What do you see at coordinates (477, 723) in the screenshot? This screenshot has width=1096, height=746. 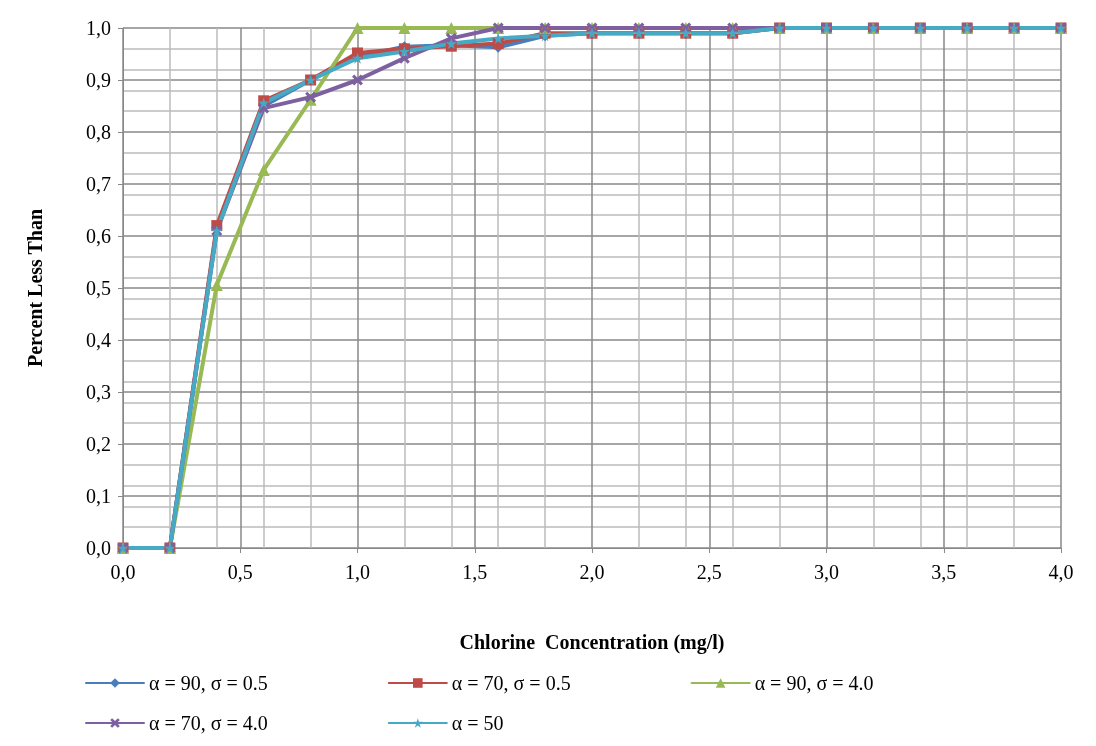 I see `legend-label: α = 50` at bounding box center [477, 723].